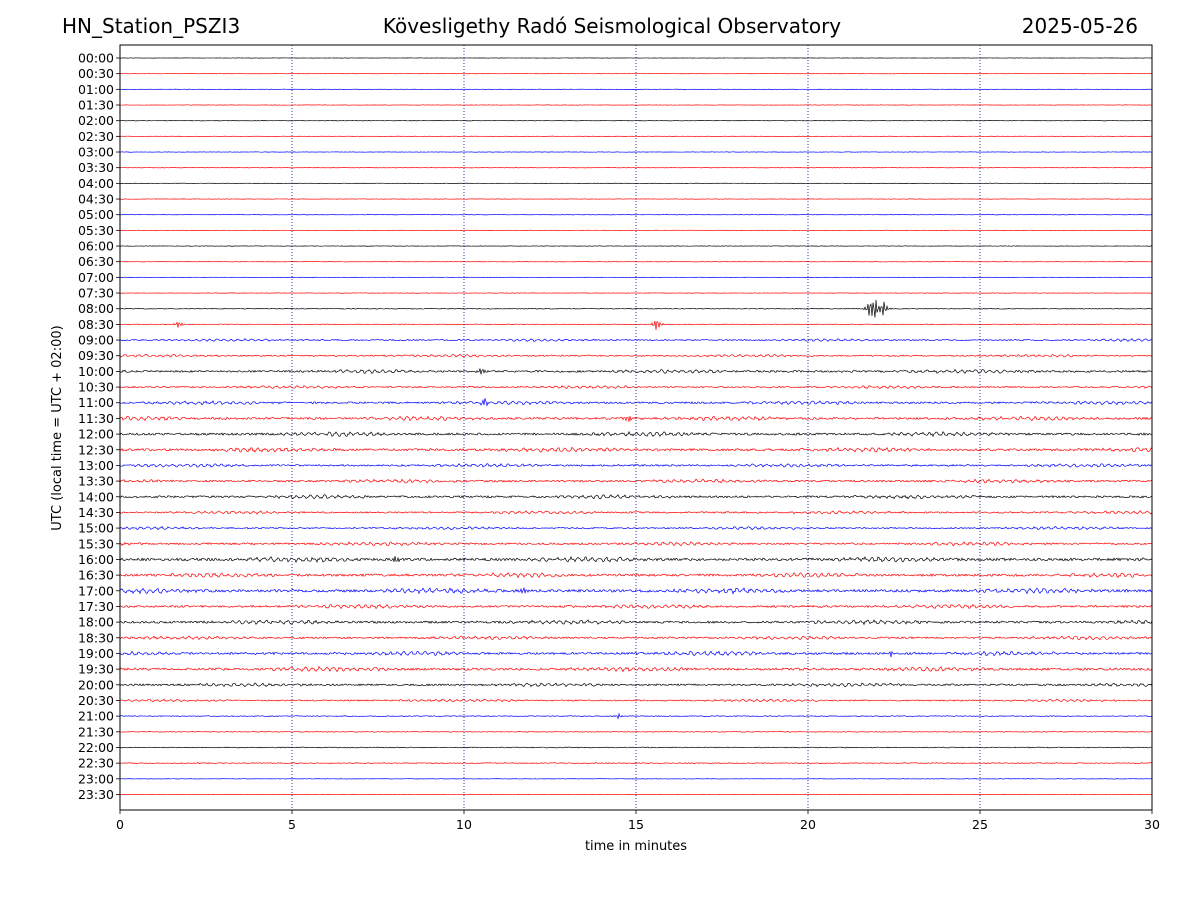  I want to click on x-tick-label: 25, so click(980, 824).